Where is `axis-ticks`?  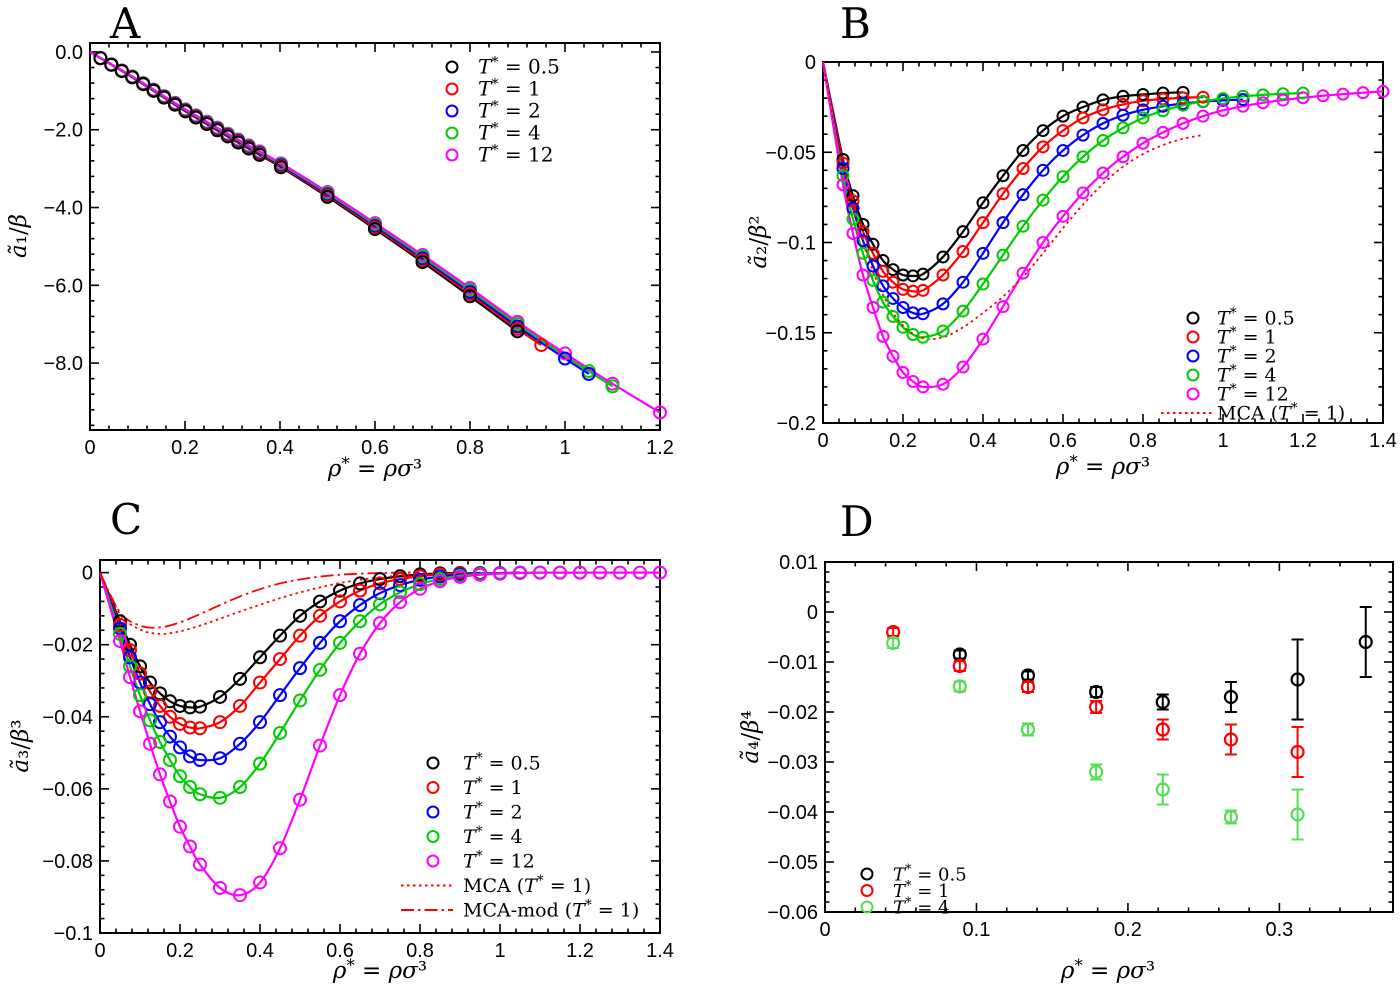 axis-ticks is located at coordinates (1103, 242).